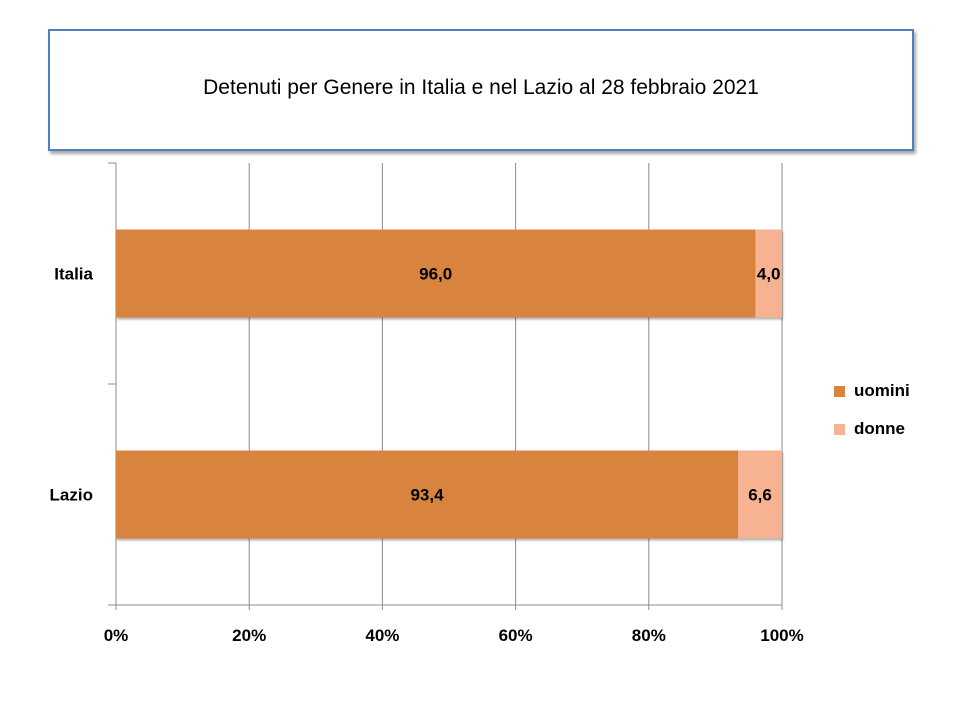  Describe the element at coordinates (516, 635) in the screenshot. I see `x-tick-label: 60%` at that location.